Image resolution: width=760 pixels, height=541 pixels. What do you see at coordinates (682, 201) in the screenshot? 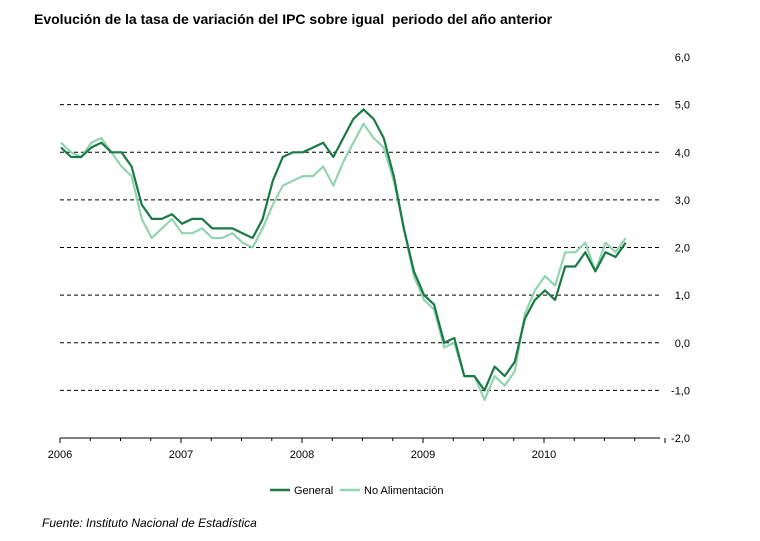
I see `y-tick-label: 3,0` at bounding box center [682, 201].